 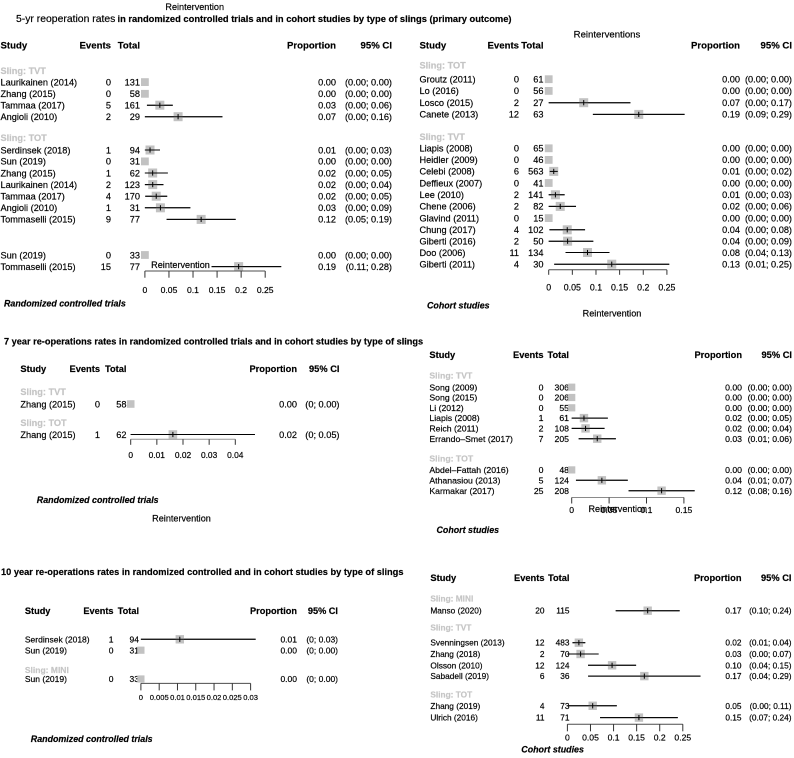 What do you see at coordinates (535, 195) in the screenshot?
I see `svg-text: 141` at bounding box center [535, 195].